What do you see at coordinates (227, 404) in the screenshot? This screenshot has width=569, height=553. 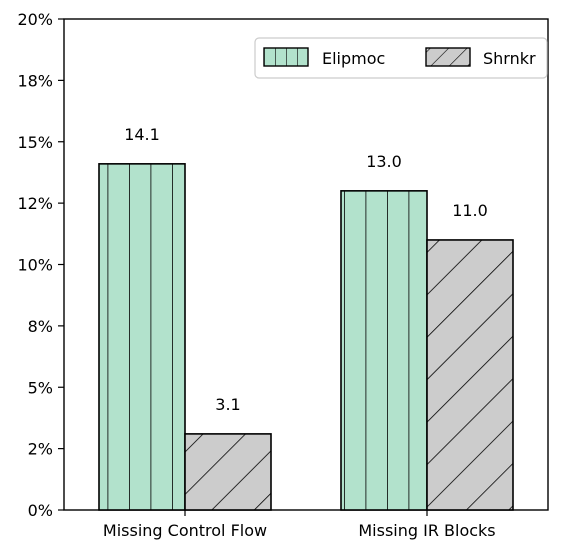 I see `bar-value-label: 3.1` at bounding box center [227, 404].